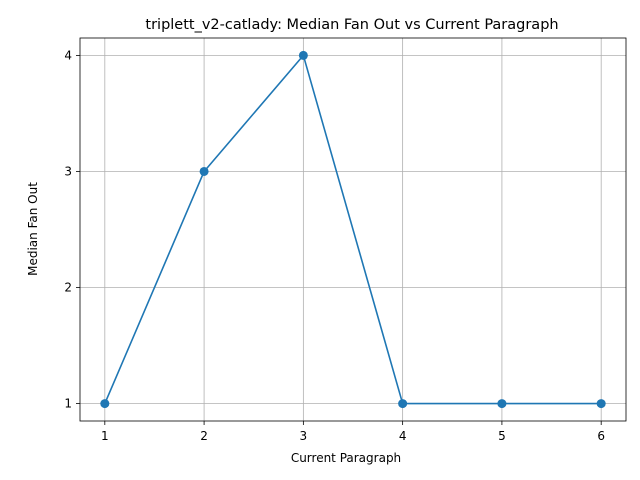 The width and height of the screenshot is (640, 480). What do you see at coordinates (68, 55) in the screenshot?
I see `y-tick-label: 4` at bounding box center [68, 55].